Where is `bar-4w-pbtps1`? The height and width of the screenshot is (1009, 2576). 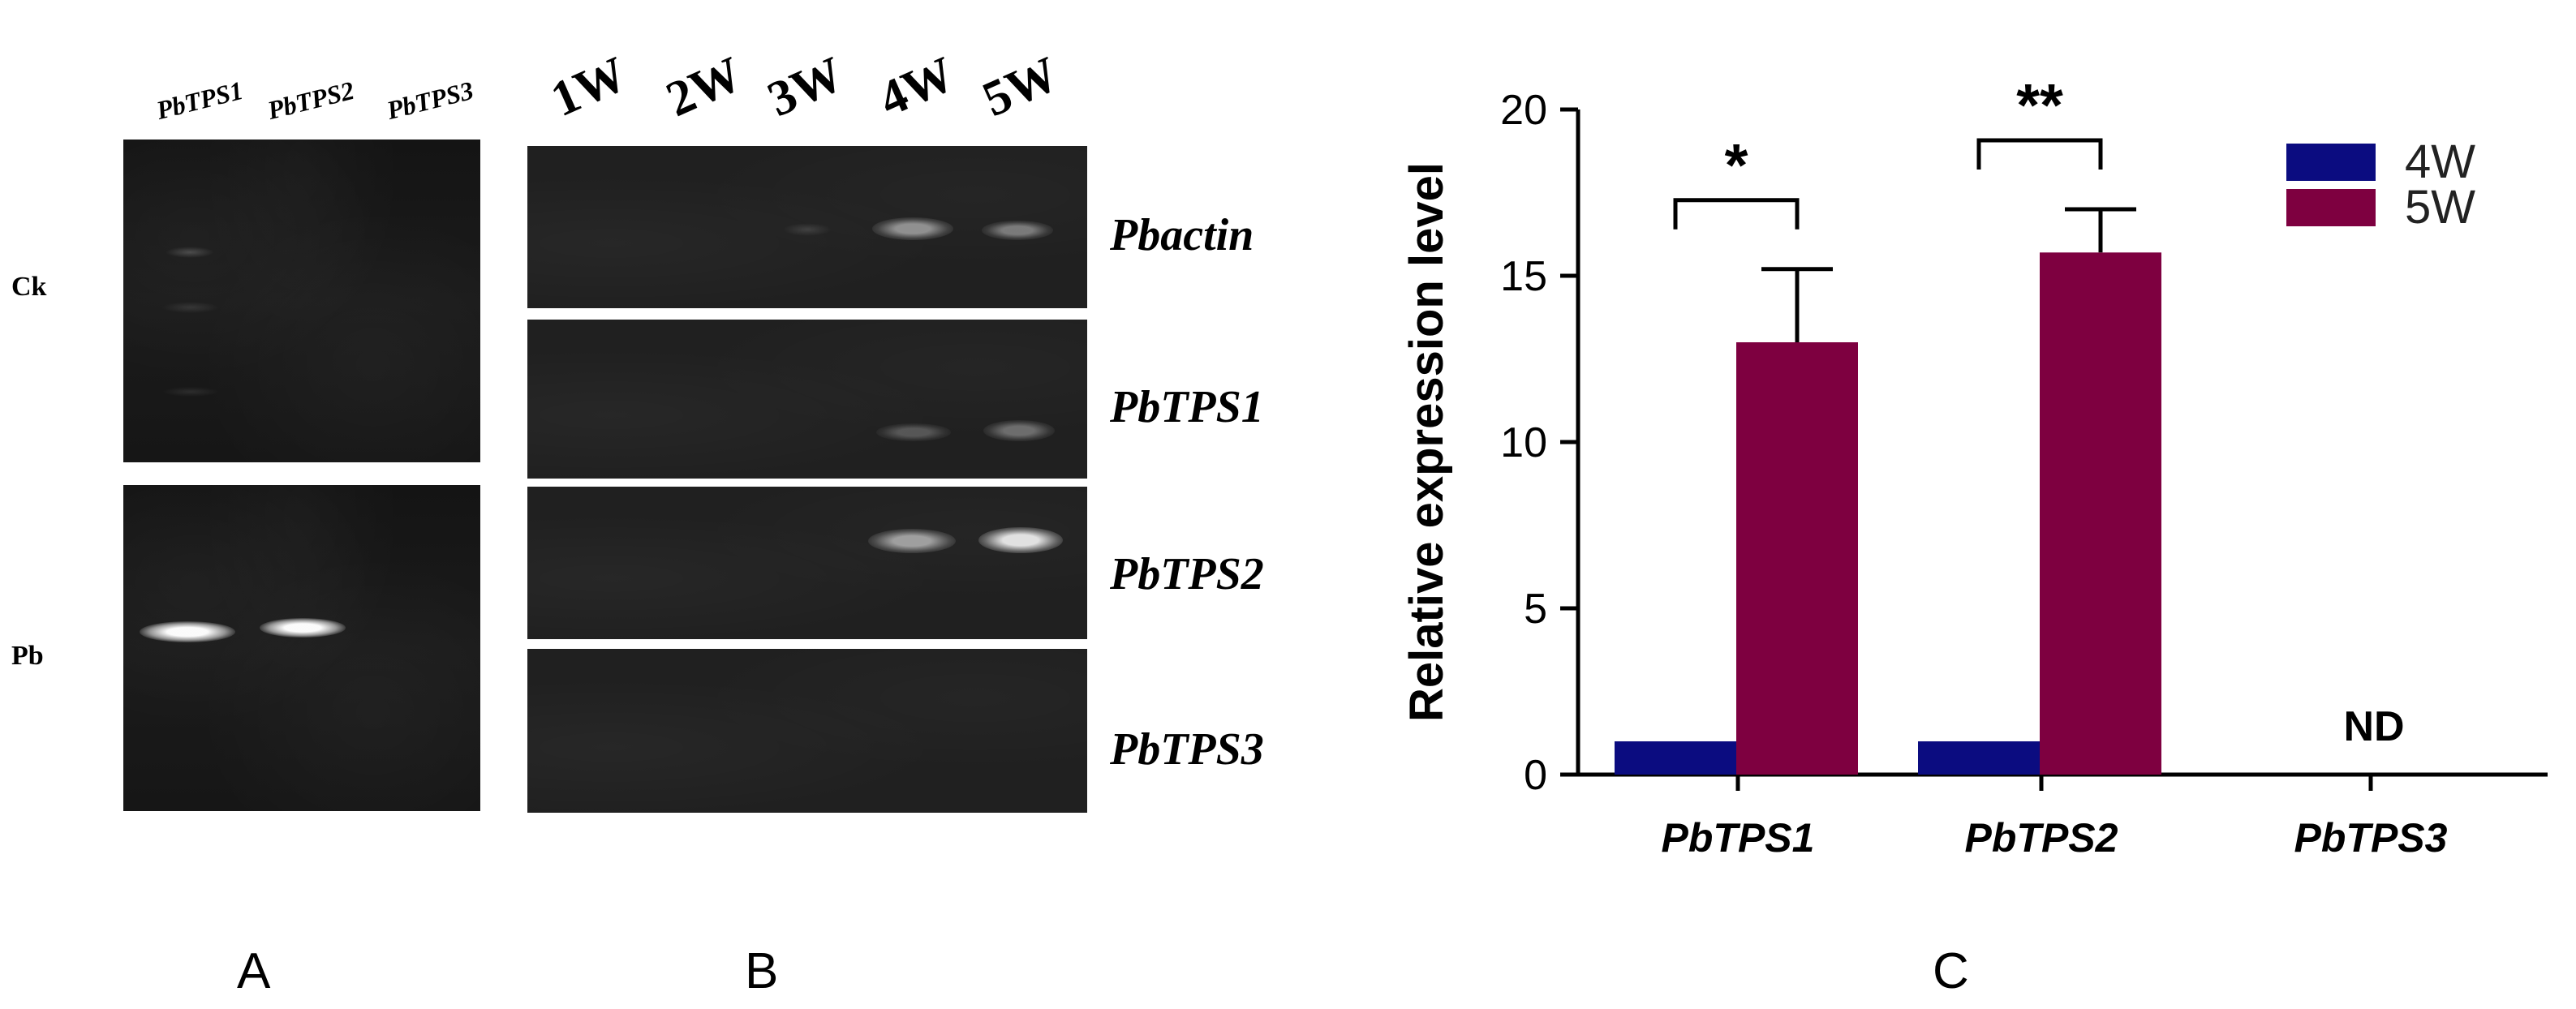
bar-4w-pbtps1 is located at coordinates (1675, 758).